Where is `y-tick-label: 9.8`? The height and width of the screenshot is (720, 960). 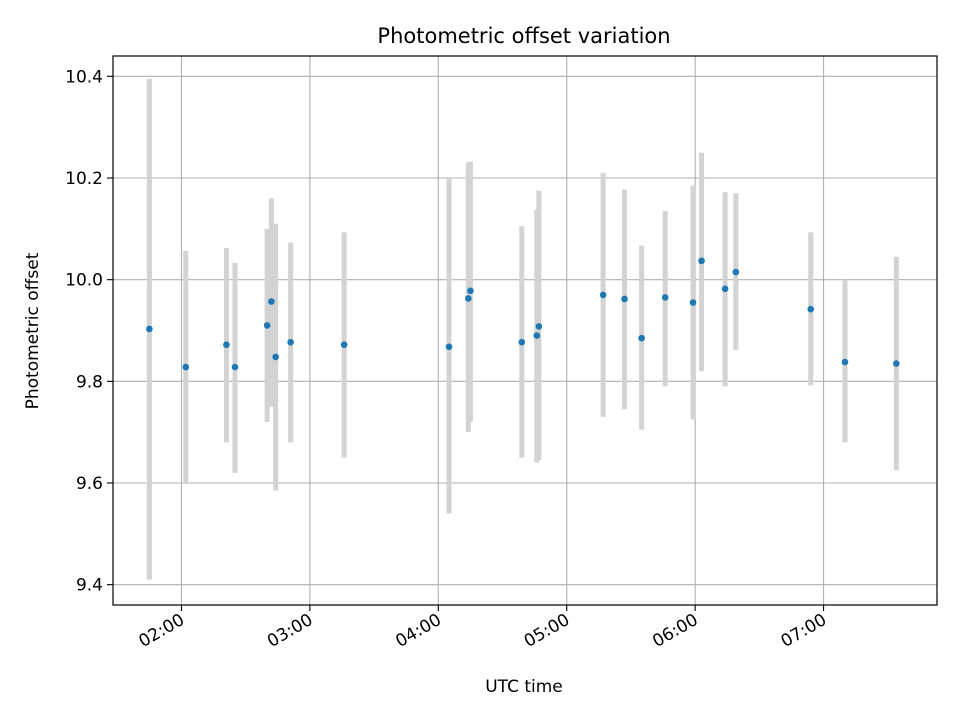 y-tick-label: 9.8 is located at coordinates (89, 382).